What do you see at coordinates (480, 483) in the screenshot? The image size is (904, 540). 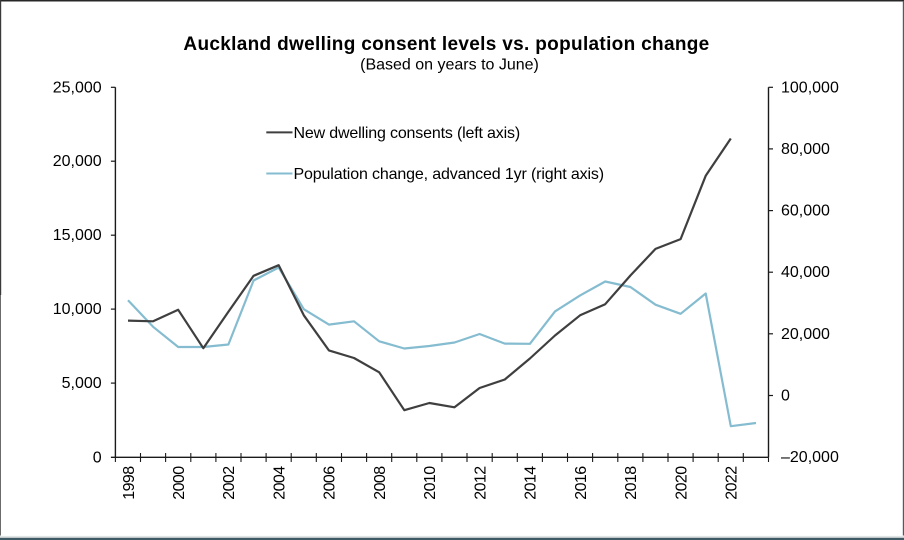 I see `svg-text: 2012` at bounding box center [480, 483].